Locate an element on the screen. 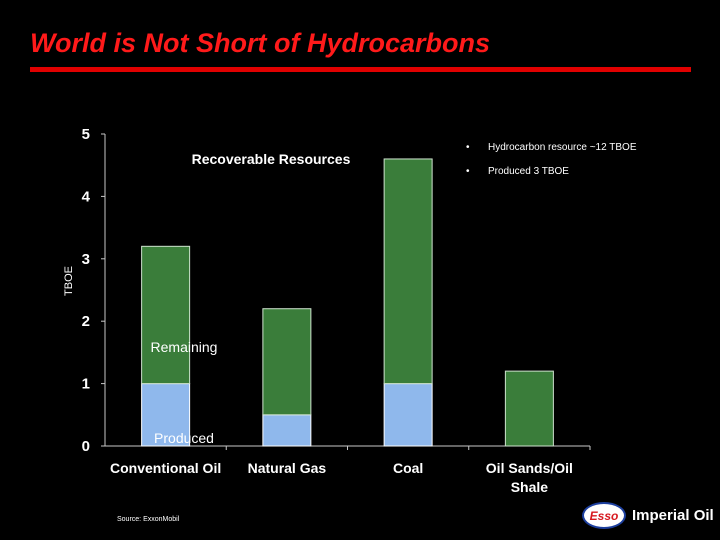 This screenshot has height=540, width=720. y-tick-label: 4 is located at coordinates (86, 196).